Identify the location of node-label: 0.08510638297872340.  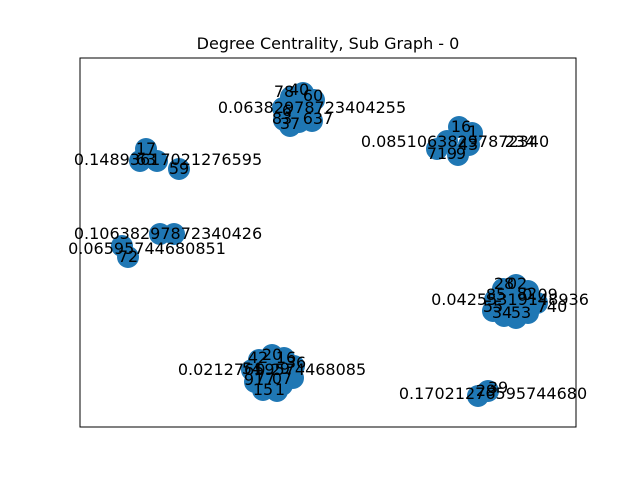
(455, 141).